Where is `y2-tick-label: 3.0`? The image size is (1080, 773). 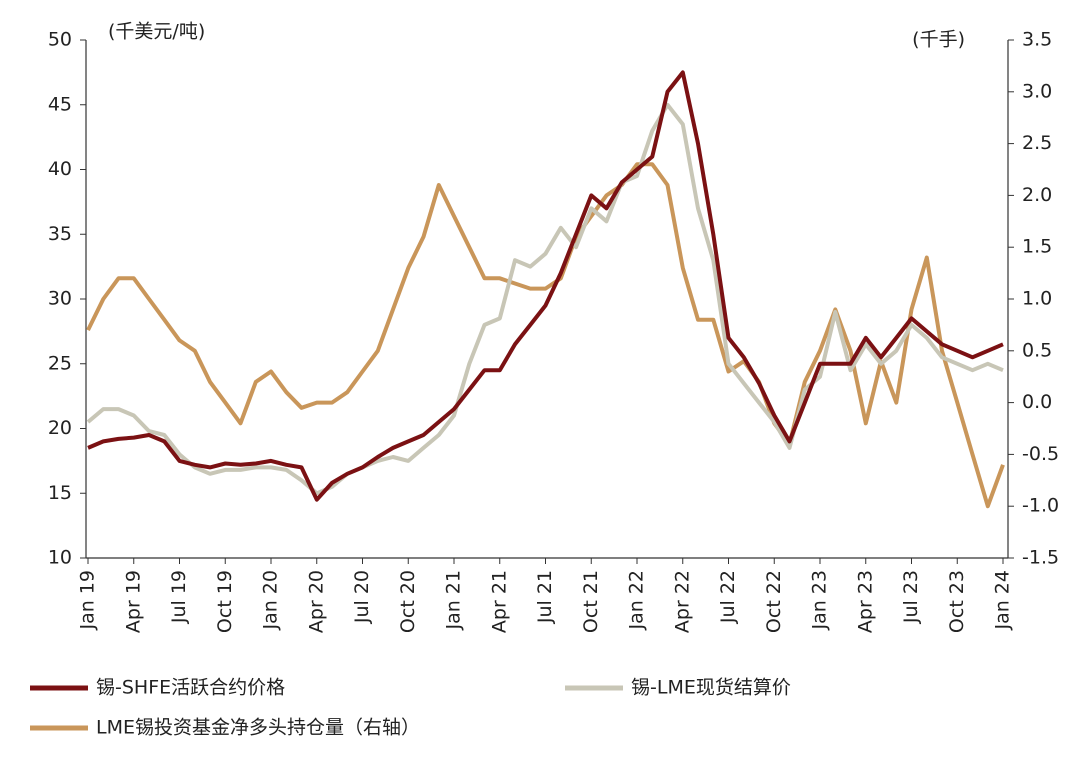
y2-tick-label: 3.0 is located at coordinates (1037, 91).